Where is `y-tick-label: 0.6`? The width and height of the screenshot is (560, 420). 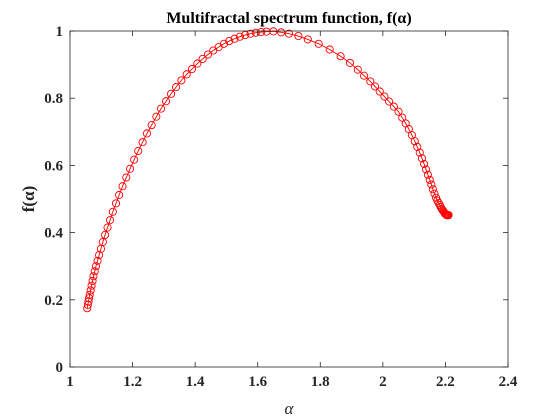
y-tick-label: 0.6 is located at coordinates (53, 166).